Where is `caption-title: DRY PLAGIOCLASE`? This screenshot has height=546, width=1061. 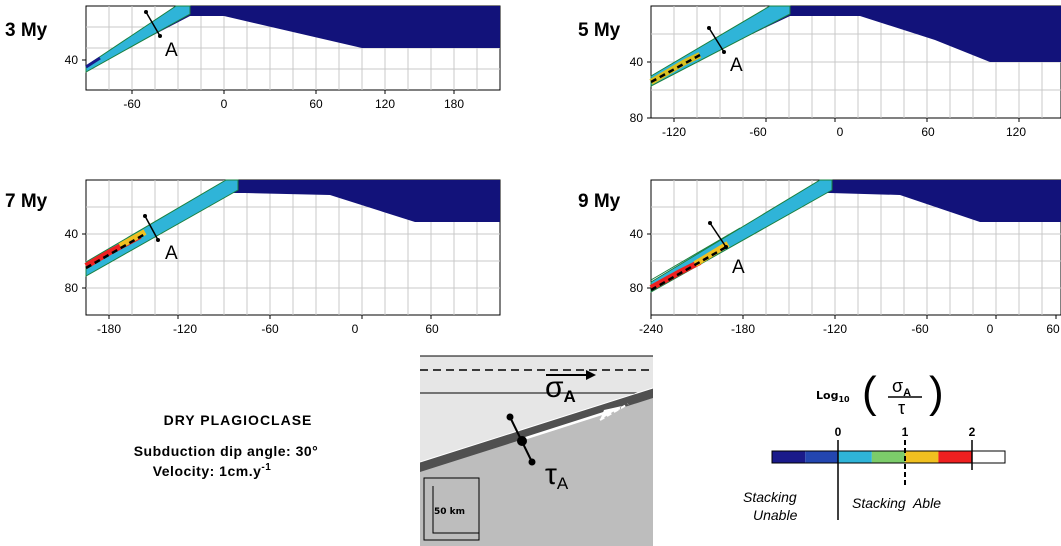 caption-title: DRY PLAGIOCLASE is located at coordinates (238, 420).